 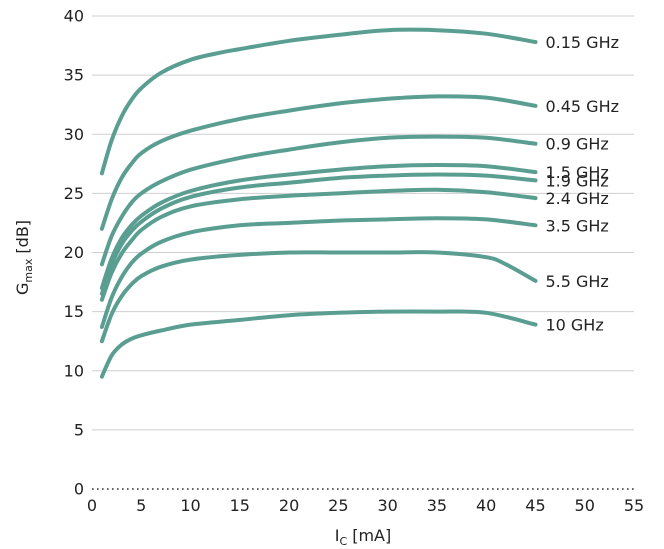 I want to click on y-axis-title: Gmax [dB], so click(x=24, y=257).